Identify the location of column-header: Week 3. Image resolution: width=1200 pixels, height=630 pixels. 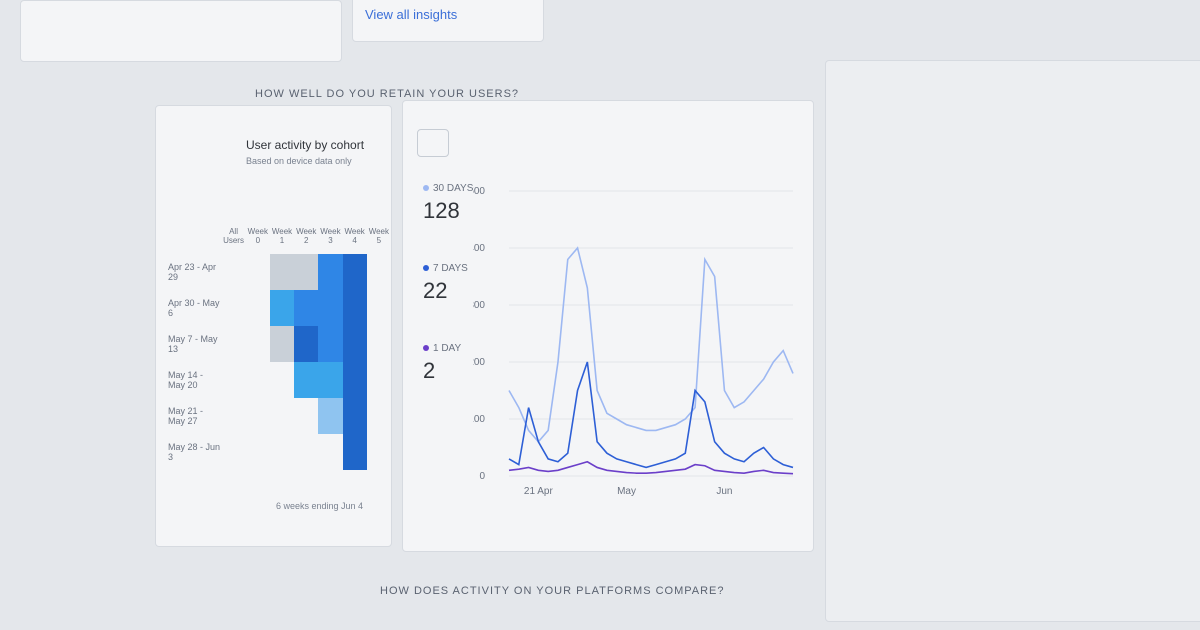
(330, 236).